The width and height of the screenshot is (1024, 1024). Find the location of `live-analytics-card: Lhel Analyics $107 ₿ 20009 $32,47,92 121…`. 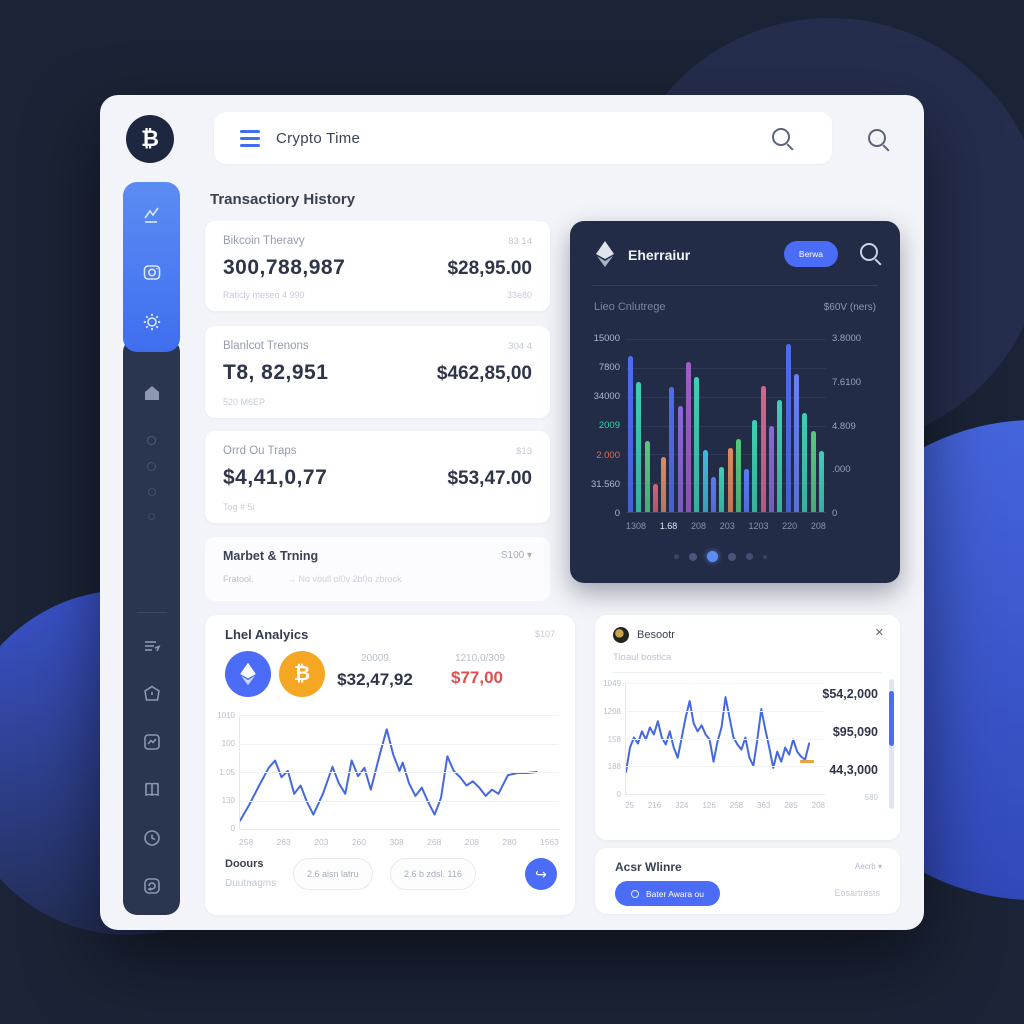

live-analytics-card: Lhel Analyics $107 ₿ 20009 $32,47,92 121… is located at coordinates (390, 765).